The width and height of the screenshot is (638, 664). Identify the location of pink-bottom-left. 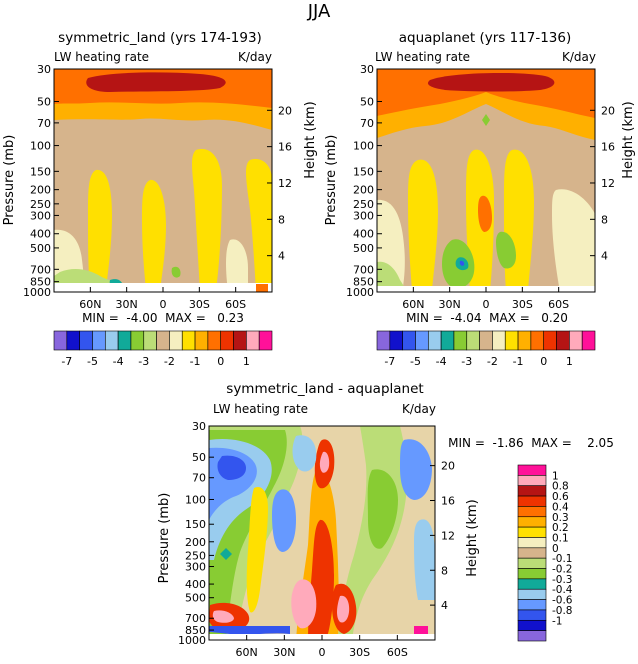
(304, 604).